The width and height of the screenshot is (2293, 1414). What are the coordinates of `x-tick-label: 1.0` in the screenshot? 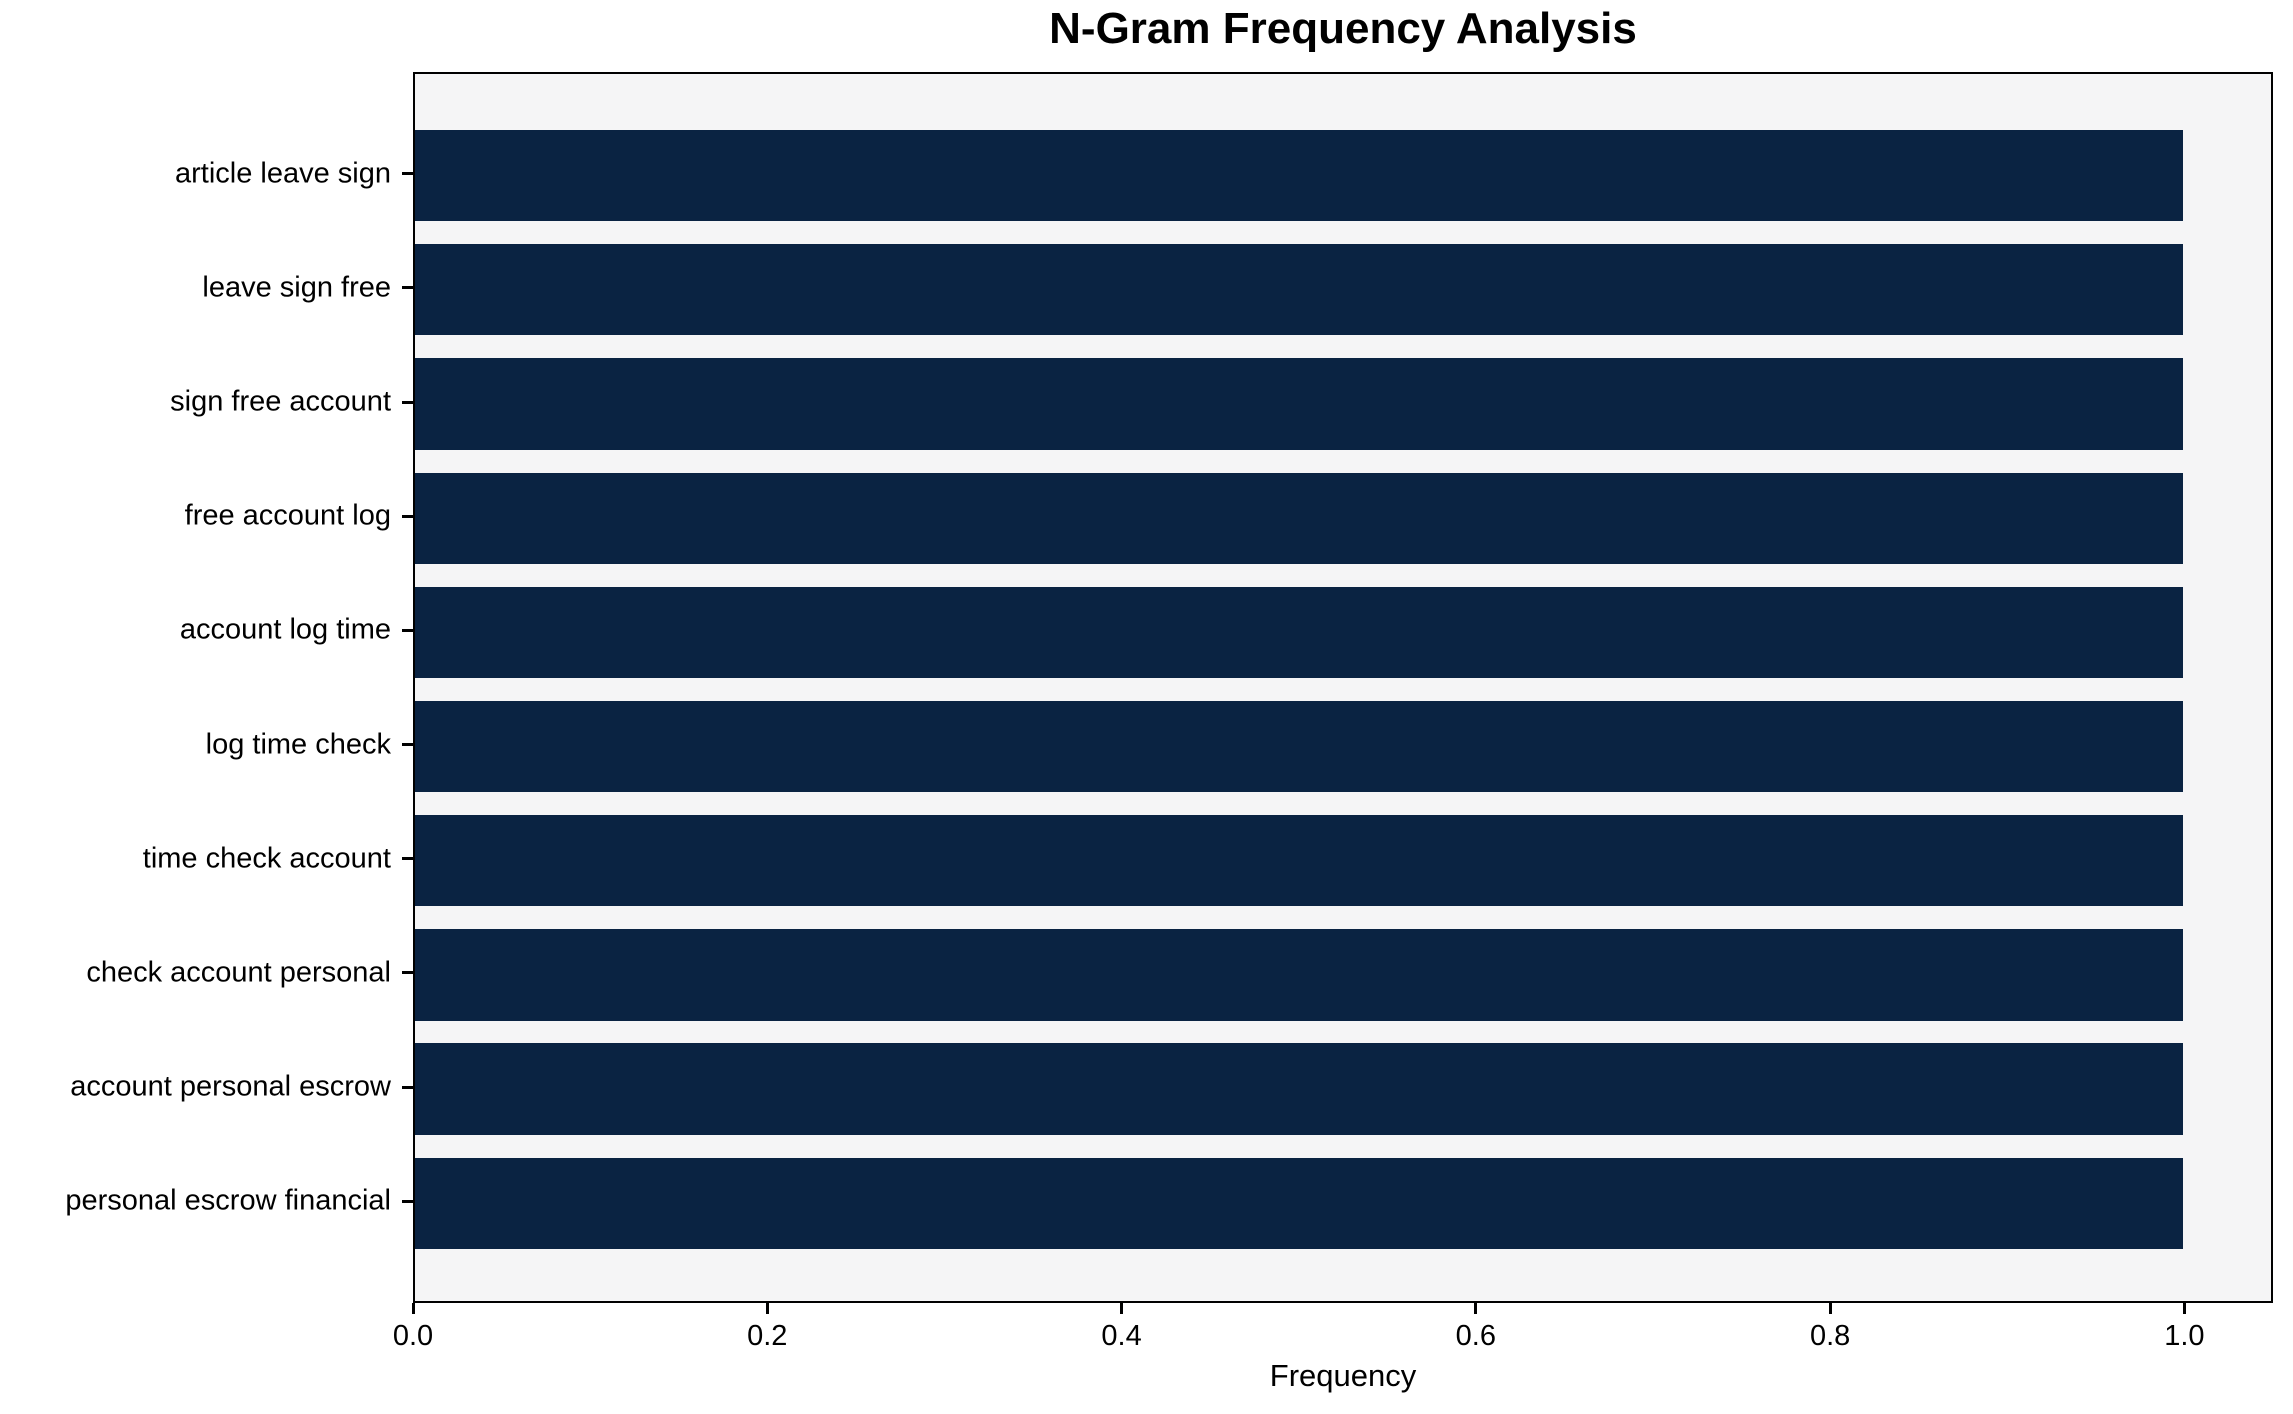 It's located at (2184, 1336).